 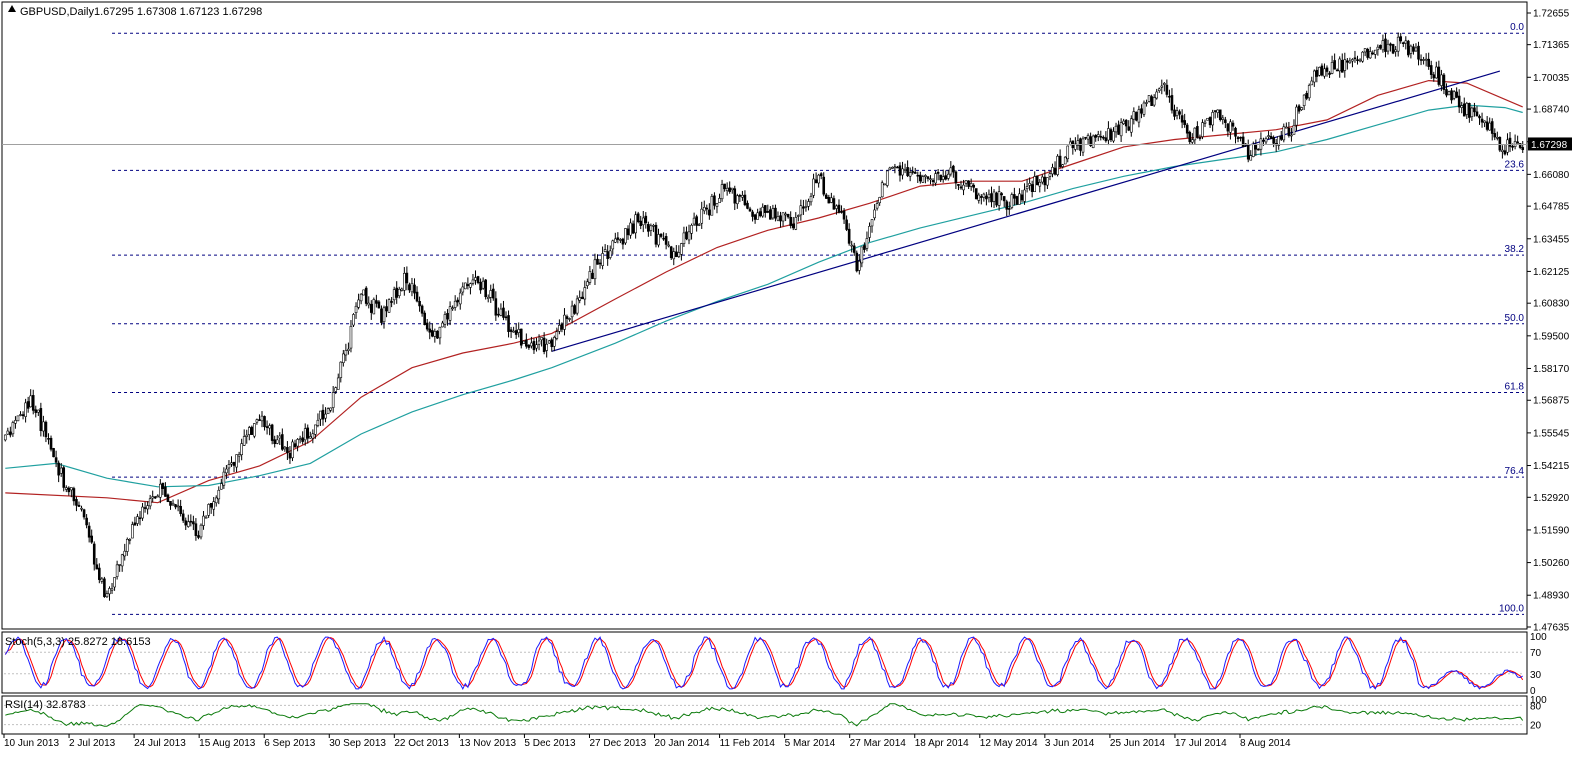 What do you see at coordinates (1536, 726) in the screenshot?
I see `rsi-tick-label: 20` at bounding box center [1536, 726].